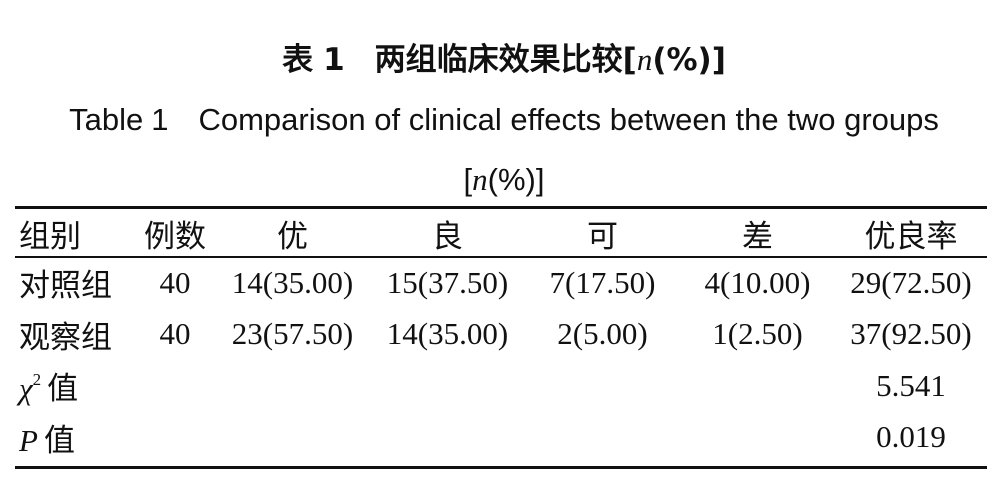  Describe the element at coordinates (292, 334) in the screenshot. I see `cell-excellent: 23(57.50)` at that location.